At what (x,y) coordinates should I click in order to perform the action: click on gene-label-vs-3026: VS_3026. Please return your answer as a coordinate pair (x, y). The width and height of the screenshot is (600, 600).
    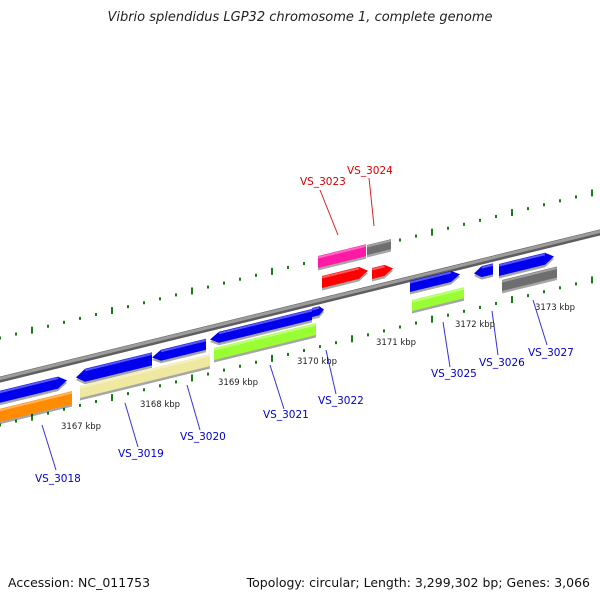
    Looking at the image, I should click on (502, 363).